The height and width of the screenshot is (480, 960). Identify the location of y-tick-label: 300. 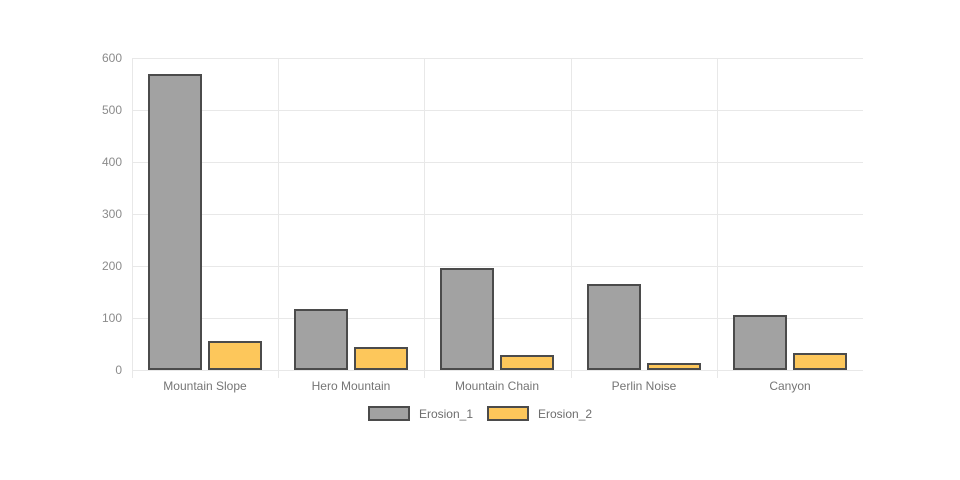
(111, 214).